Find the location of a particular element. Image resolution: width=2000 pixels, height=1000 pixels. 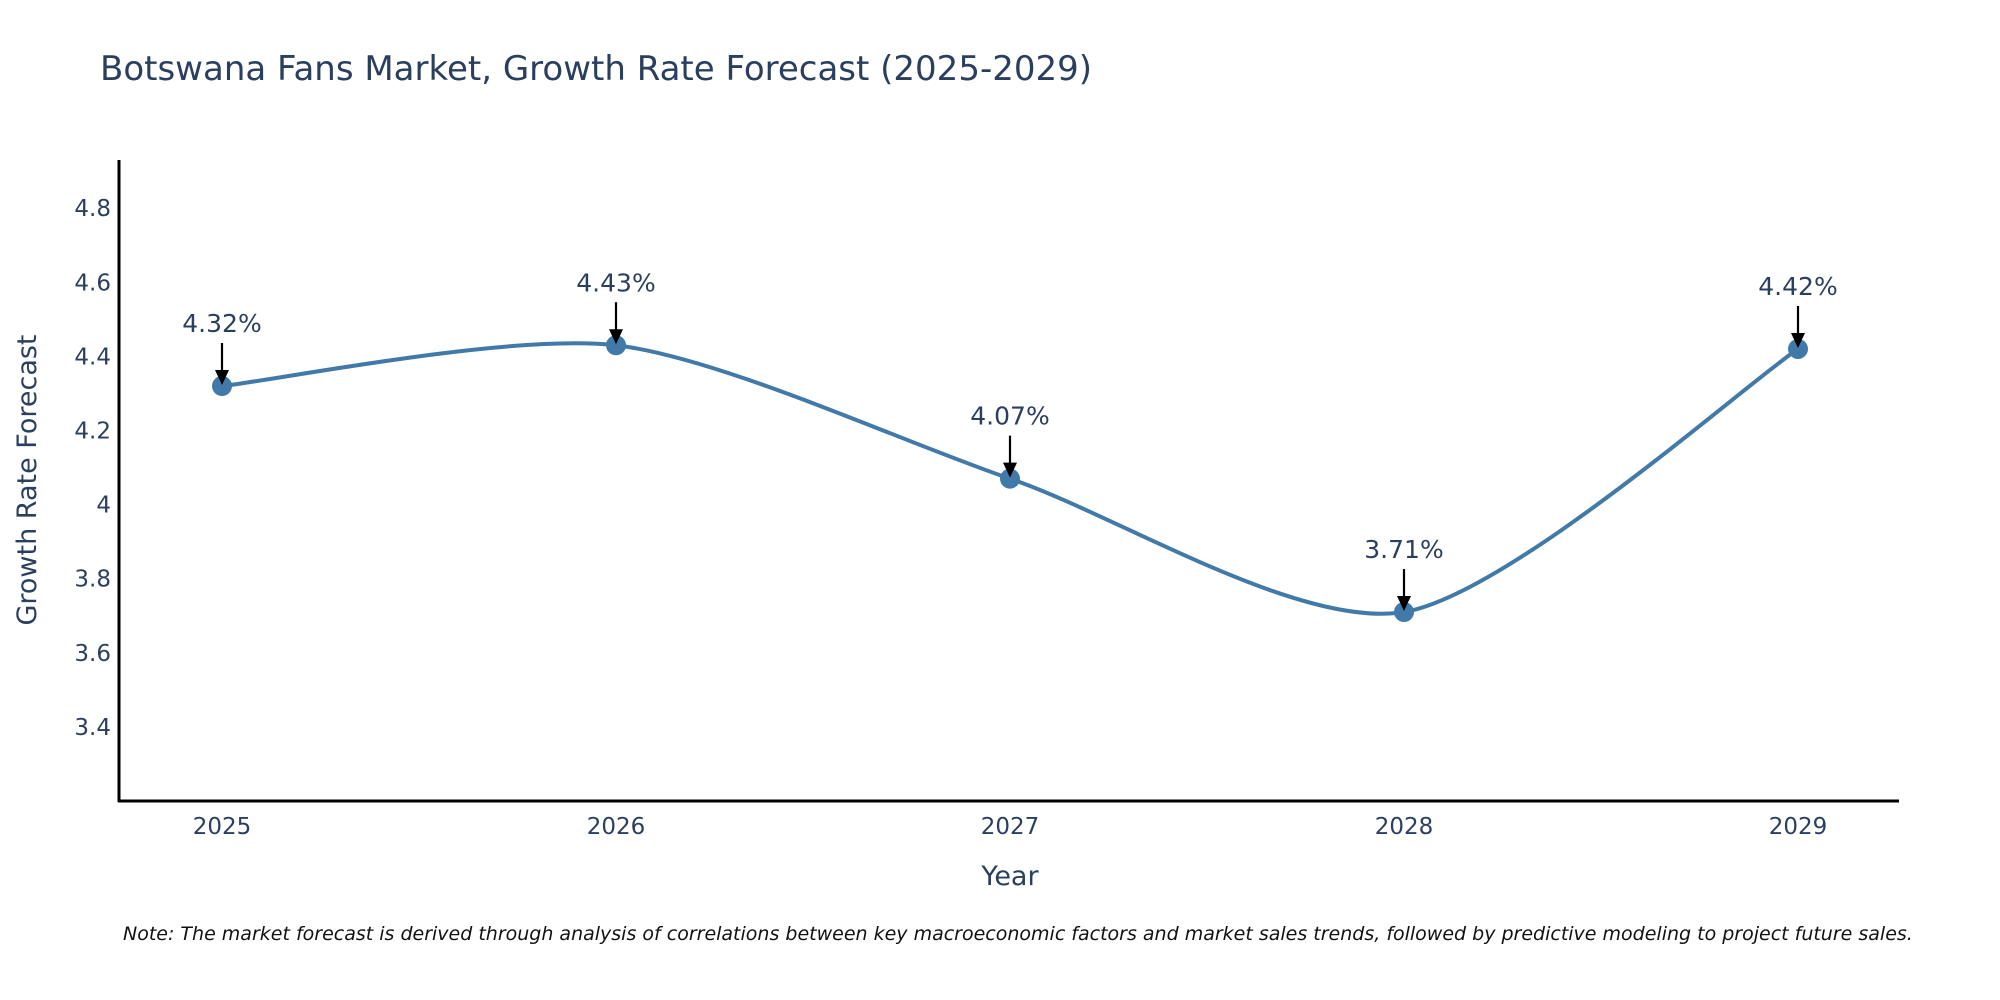

y-tick-label: 3.4 is located at coordinates (92, 728).